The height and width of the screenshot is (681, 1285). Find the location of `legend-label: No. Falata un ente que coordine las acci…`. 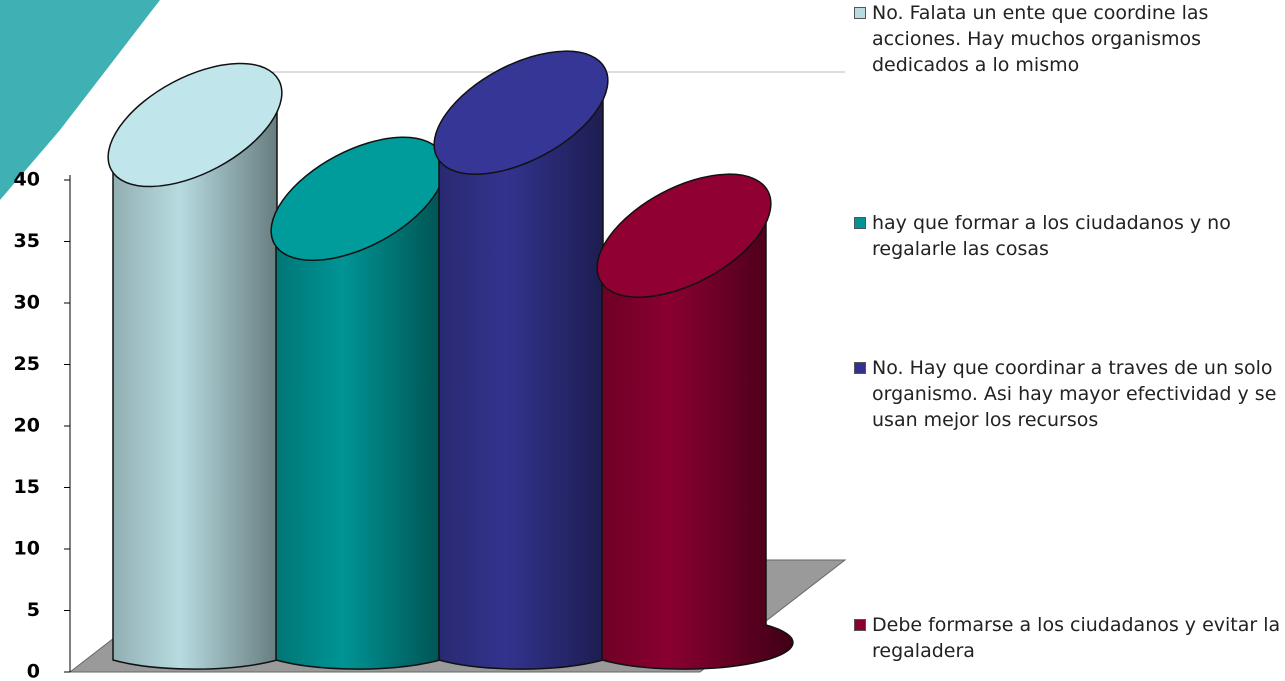

legend-label: No. Falata un ente que coordine las acci… is located at coordinates (1040, 39).